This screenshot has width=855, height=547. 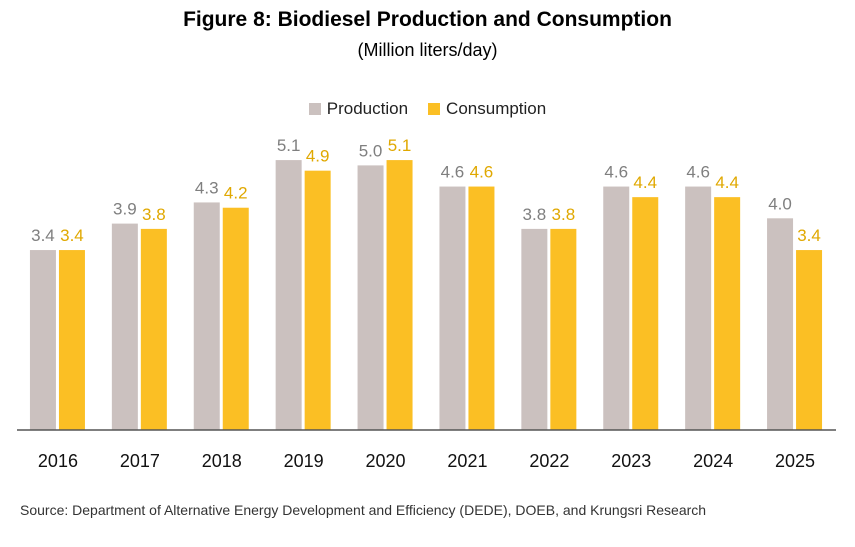 What do you see at coordinates (616, 172) in the screenshot?
I see `data-label-production-2023: 4.6` at bounding box center [616, 172].